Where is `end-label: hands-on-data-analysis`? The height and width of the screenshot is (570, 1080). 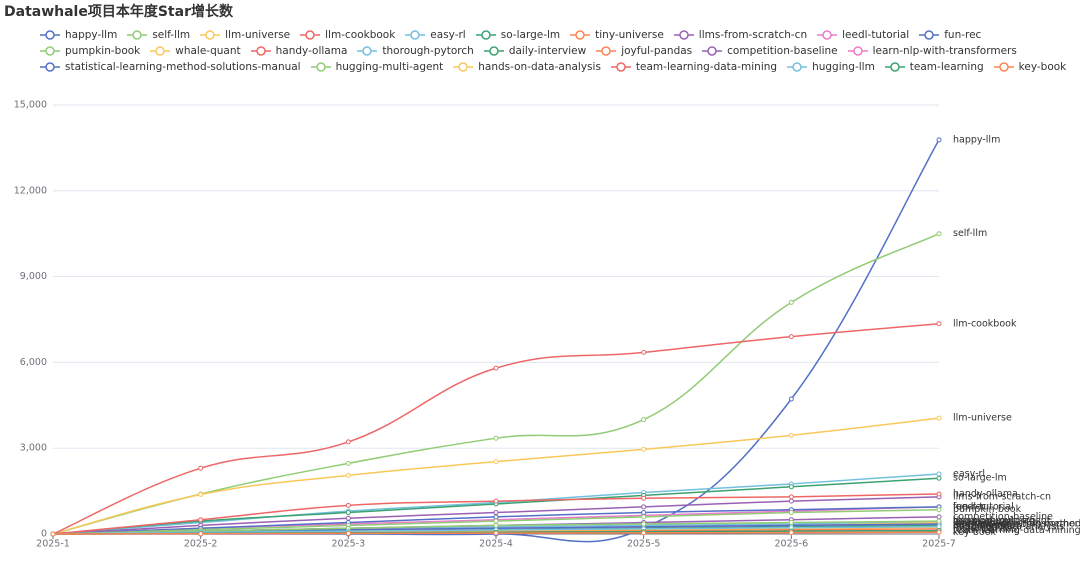
end-label: hands-on-data-analysis is located at coordinates (1008, 527).